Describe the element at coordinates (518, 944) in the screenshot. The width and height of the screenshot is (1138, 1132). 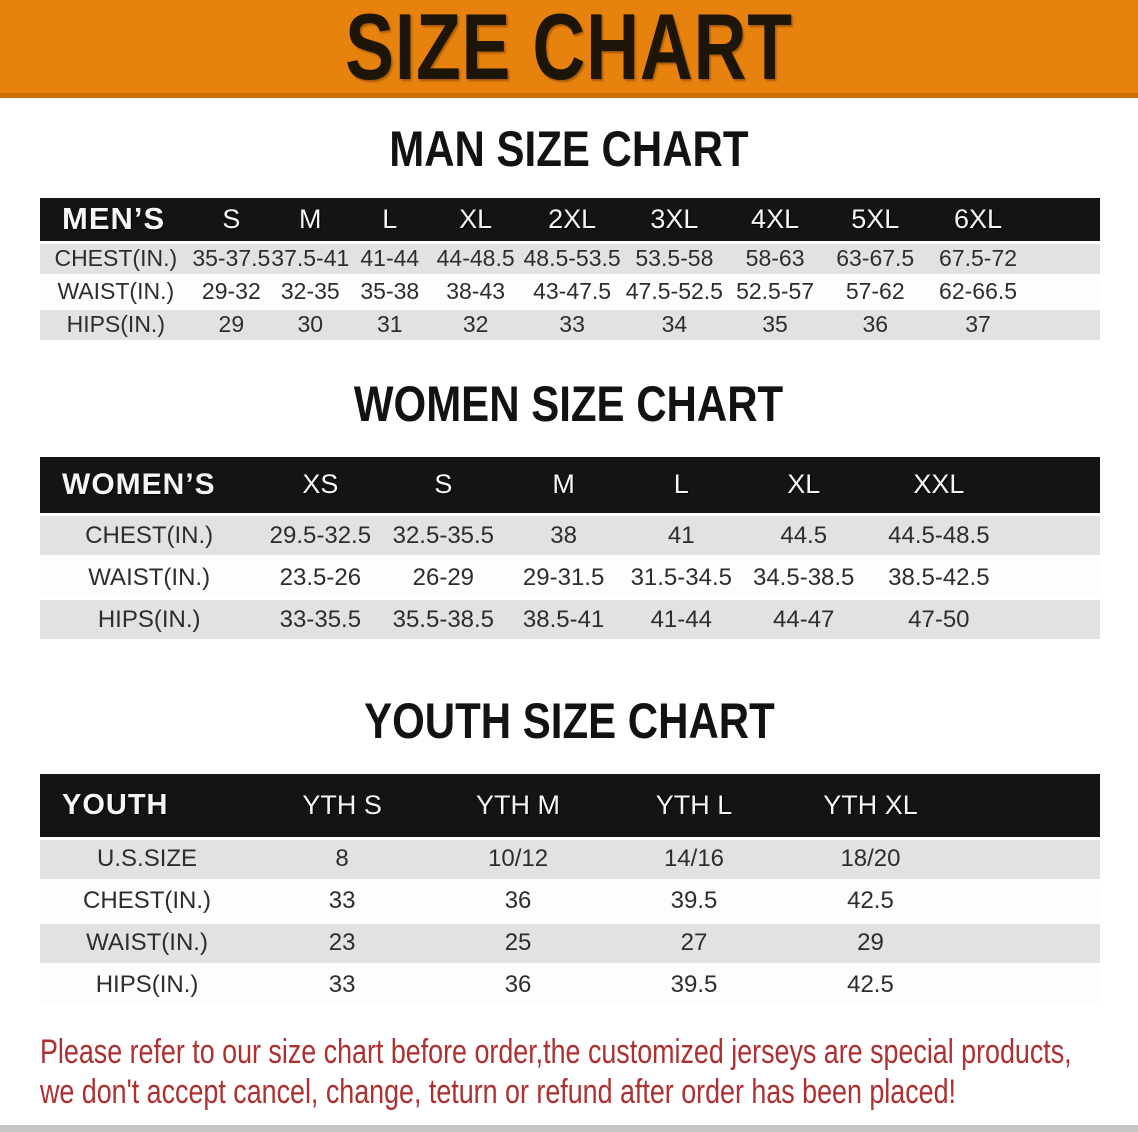
I see `size-value-cell: 25` at that location.